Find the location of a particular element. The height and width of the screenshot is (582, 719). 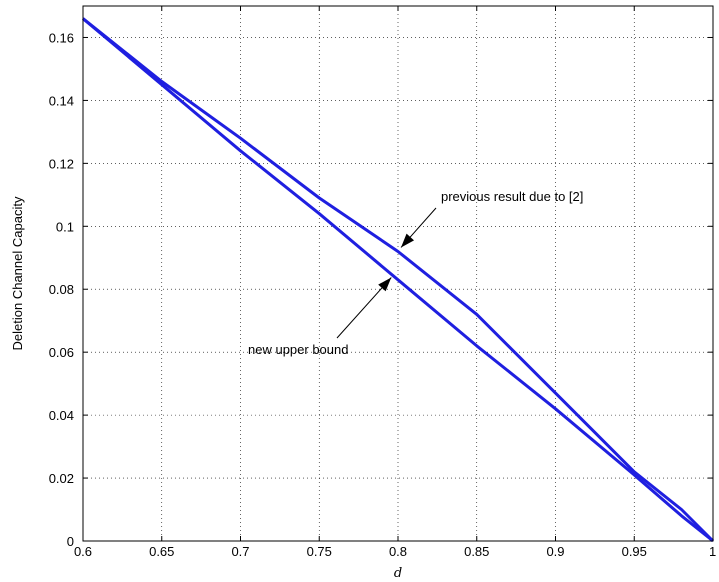

y-tick-label: 0 is located at coordinates (70, 541).